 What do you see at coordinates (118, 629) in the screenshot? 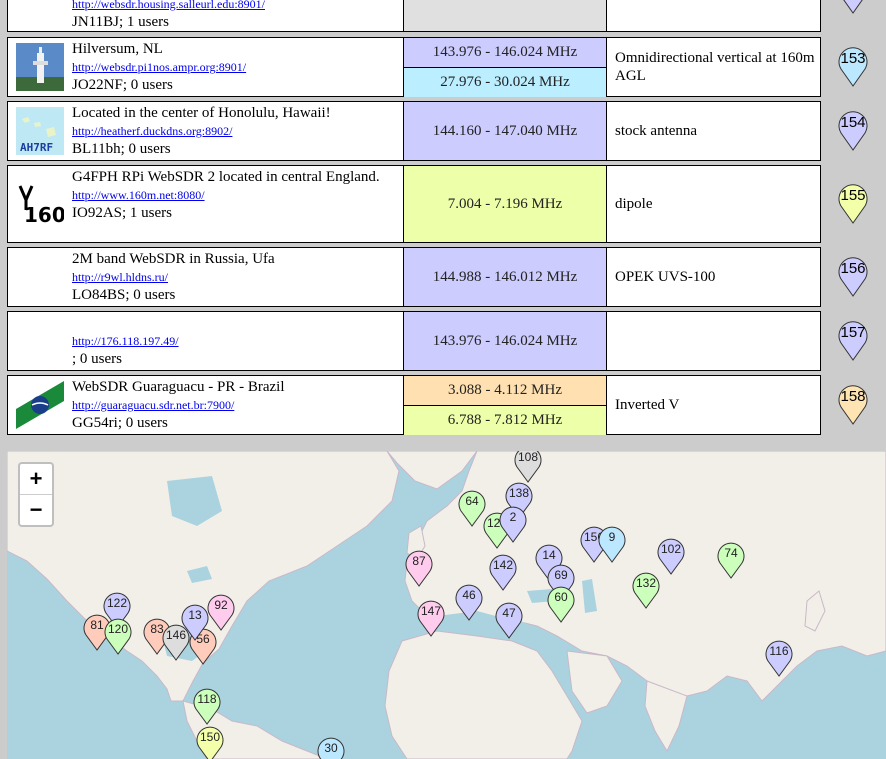
I see `map-marker-label: 120` at bounding box center [118, 629].